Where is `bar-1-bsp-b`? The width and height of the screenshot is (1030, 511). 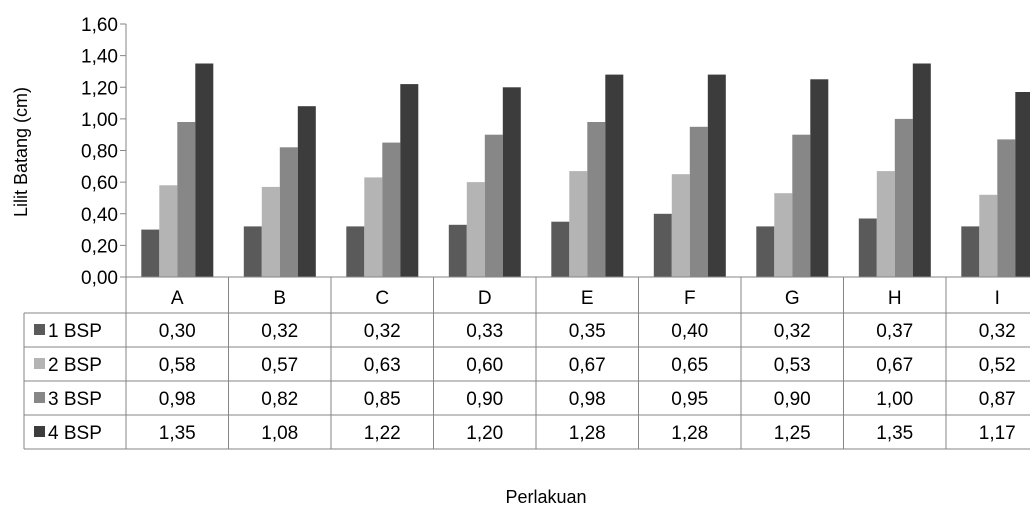 bar-1-bsp-b is located at coordinates (252, 251).